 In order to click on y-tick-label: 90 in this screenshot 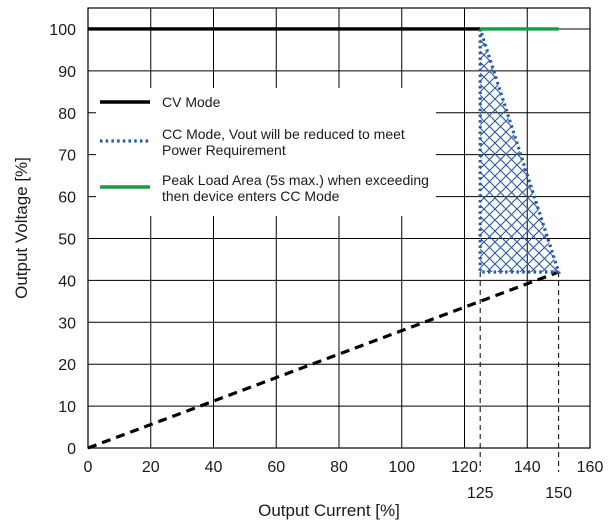, I will do `click(67, 72)`.